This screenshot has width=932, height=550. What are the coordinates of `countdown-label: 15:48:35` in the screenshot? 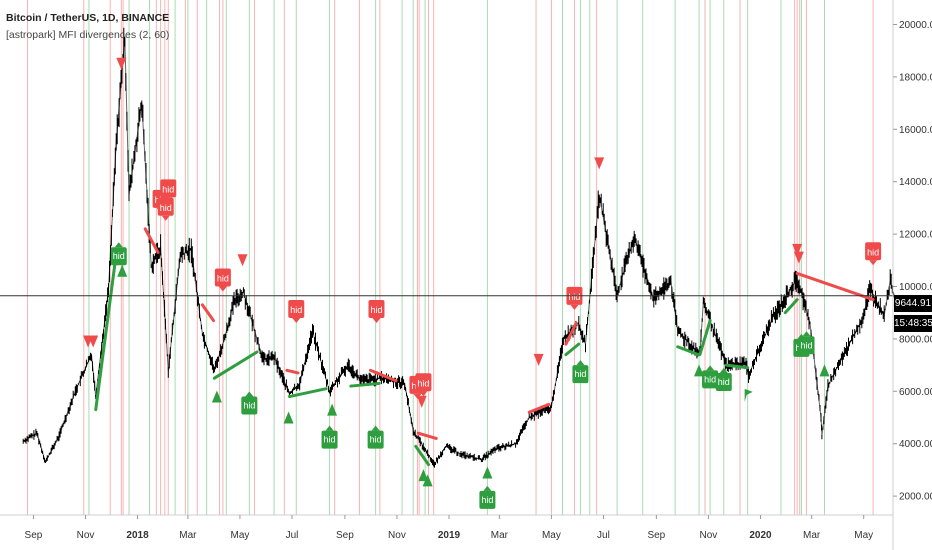 It's located at (913, 323).